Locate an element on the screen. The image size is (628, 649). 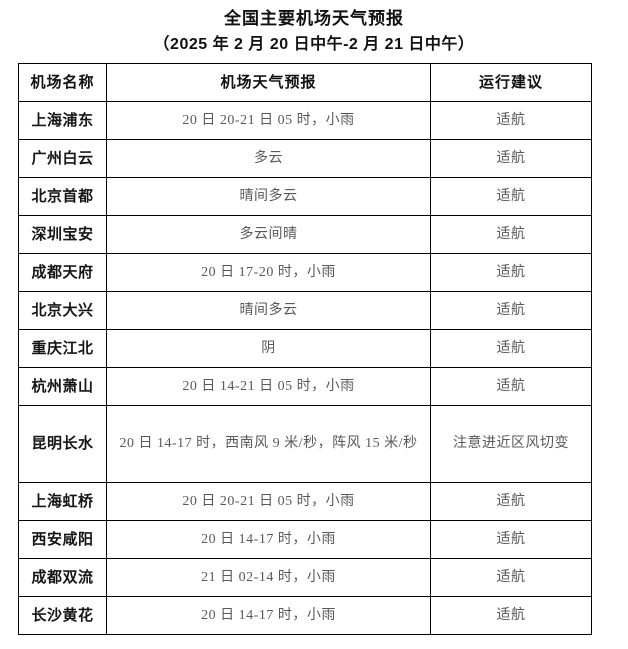
table-header-row: 机场名称 机场天气预报 运行建议 is located at coordinates (305, 82).